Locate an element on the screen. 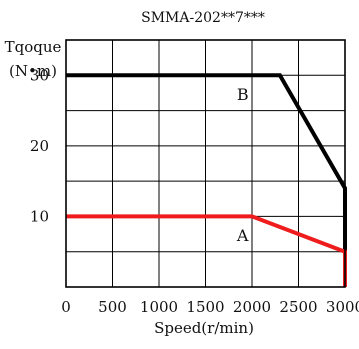 This screenshot has height=349, width=359. x-tick-label: 0 is located at coordinates (66, 307).